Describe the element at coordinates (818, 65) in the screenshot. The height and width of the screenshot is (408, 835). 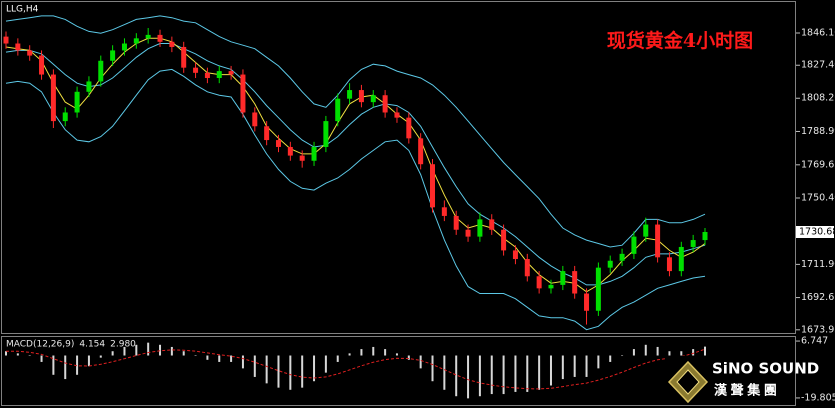
I see `y-tick-label: 1827.40` at that location.